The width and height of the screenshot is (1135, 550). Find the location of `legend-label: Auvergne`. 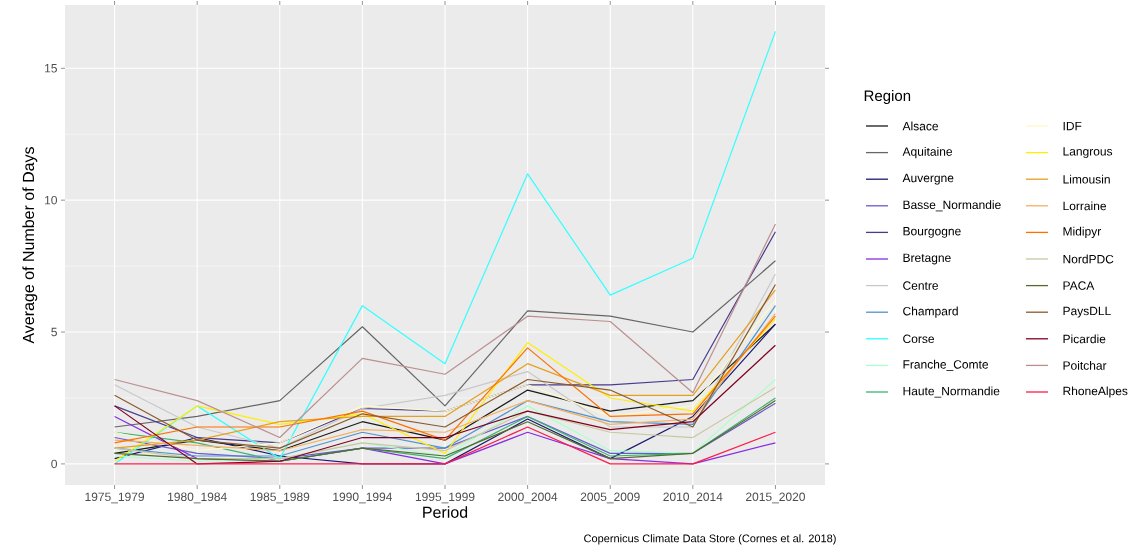

legend-label: Auvergne is located at coordinates (928, 179).